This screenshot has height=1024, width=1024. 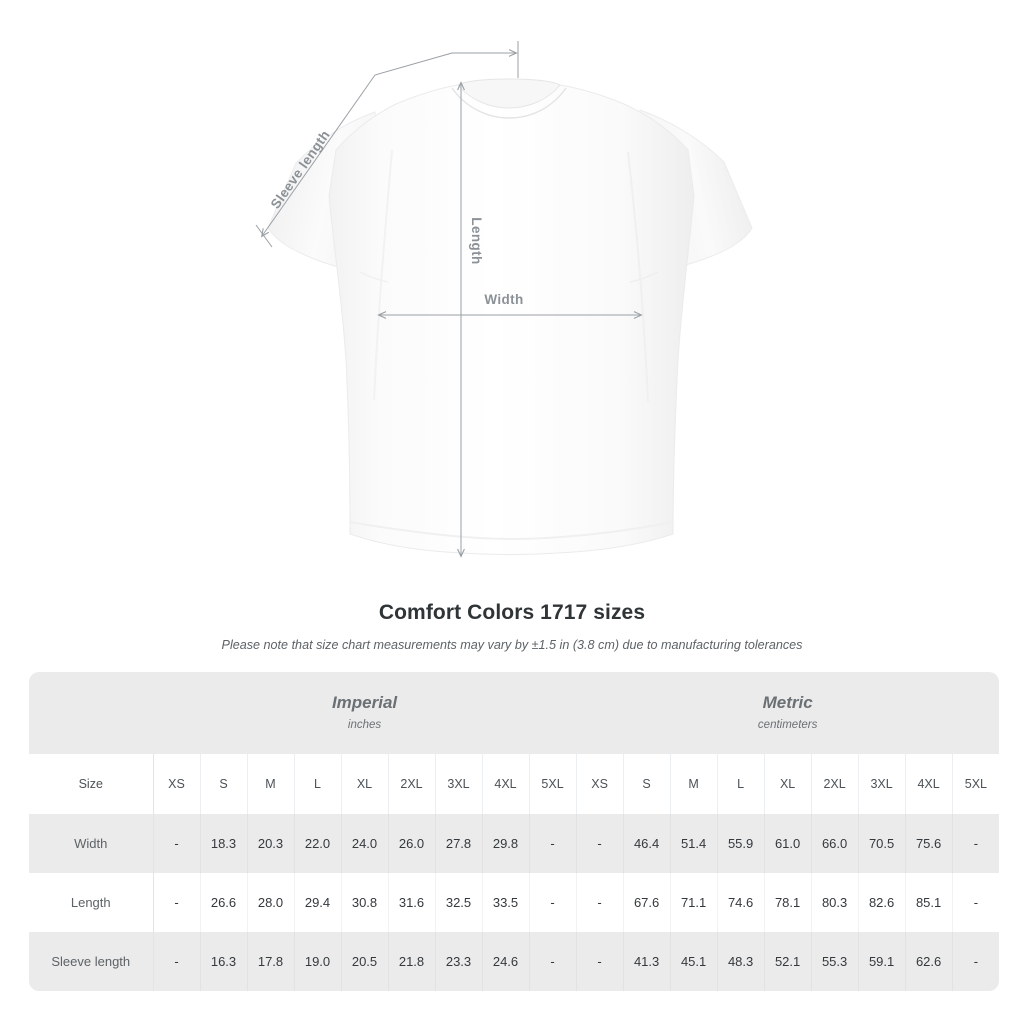 What do you see at coordinates (506, 902) in the screenshot?
I see `cell-length-imperial-4xl: 33.5` at bounding box center [506, 902].